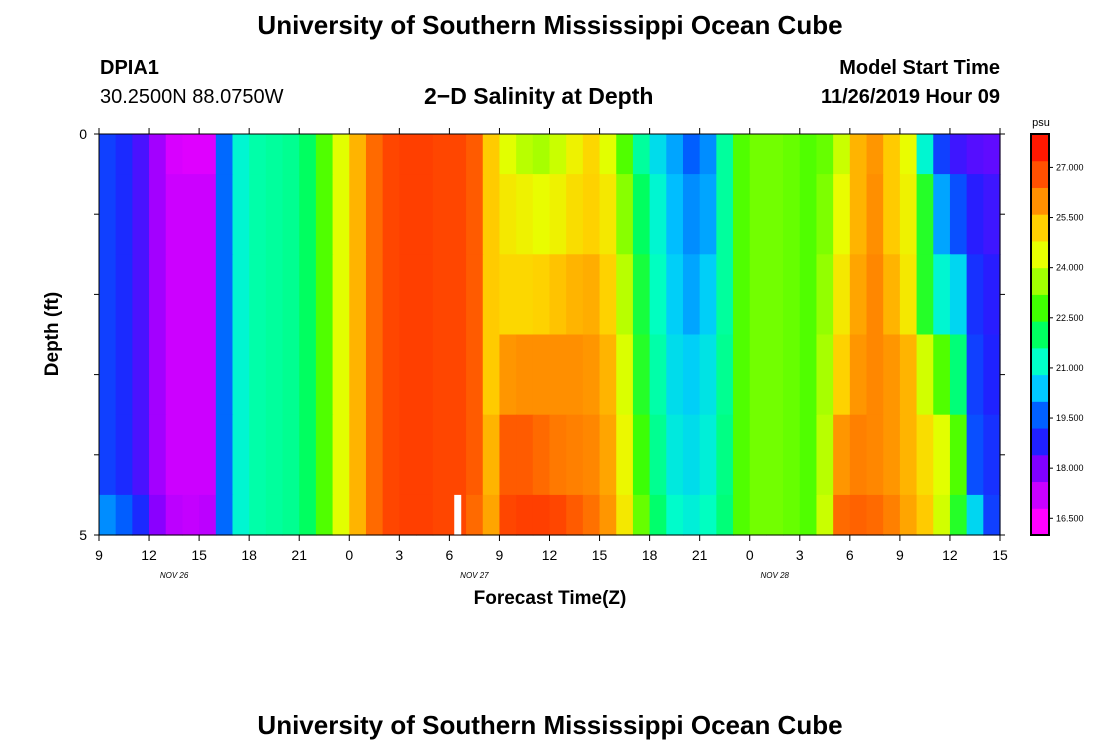  What do you see at coordinates (174, 575) in the screenshot?
I see `day-label: NOV 26` at bounding box center [174, 575].